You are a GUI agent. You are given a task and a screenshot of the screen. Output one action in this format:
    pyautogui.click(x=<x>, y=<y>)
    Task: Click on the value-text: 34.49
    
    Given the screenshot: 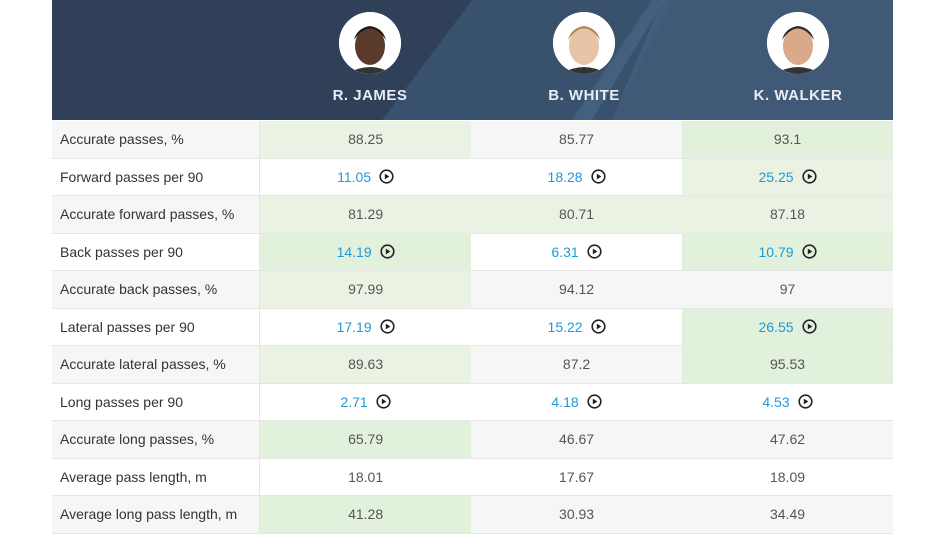 What is the action you would take?
    pyautogui.click(x=787, y=514)
    